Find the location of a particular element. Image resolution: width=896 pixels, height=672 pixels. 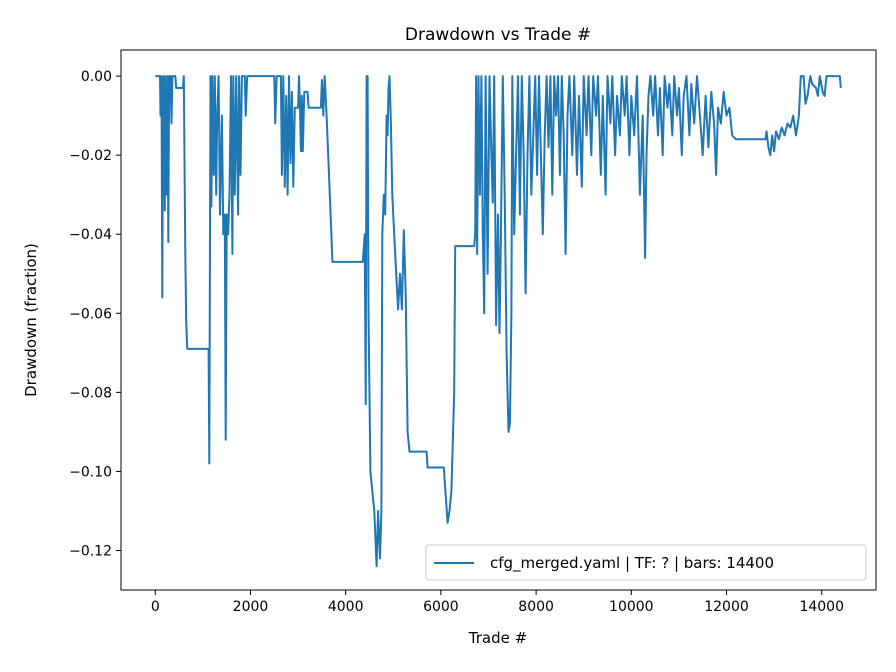

y-axis-label: Drawdown (fraction) is located at coordinates (31, 320).